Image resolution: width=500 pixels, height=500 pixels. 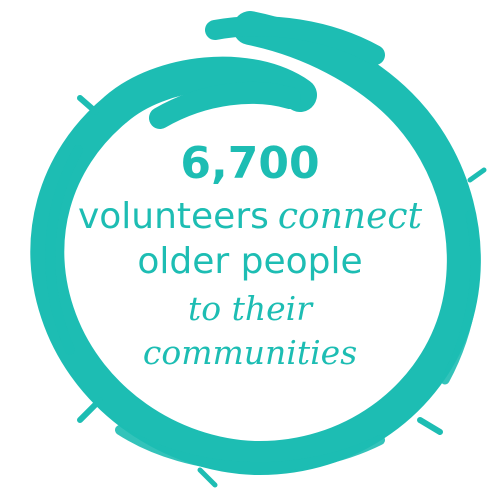 What do you see at coordinates (250, 308) in the screenshot?
I see `stat-line-to-their: to their` at bounding box center [250, 308].